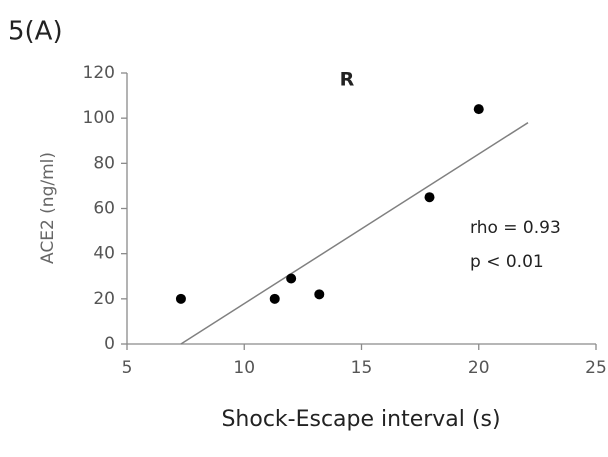 This screenshot has width=608, height=457. What do you see at coordinates (104, 163) in the screenshot?
I see `y-tick-label: 80` at bounding box center [104, 163].